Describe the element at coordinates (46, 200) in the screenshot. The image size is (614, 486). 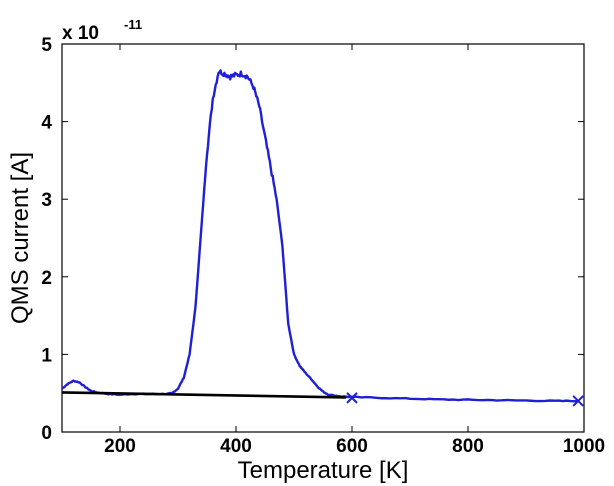
I see `y-tick-label-3: 3` at that location.